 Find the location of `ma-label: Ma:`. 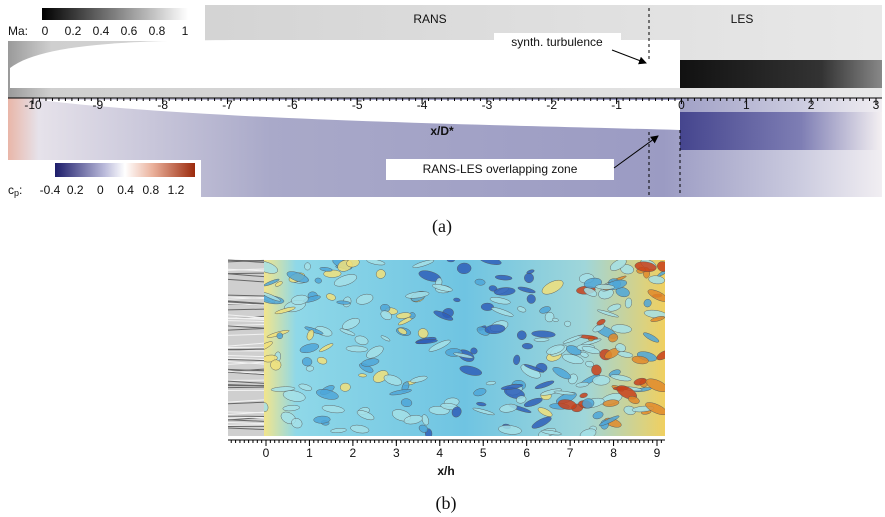

ma-label: Ma: is located at coordinates (18, 31).